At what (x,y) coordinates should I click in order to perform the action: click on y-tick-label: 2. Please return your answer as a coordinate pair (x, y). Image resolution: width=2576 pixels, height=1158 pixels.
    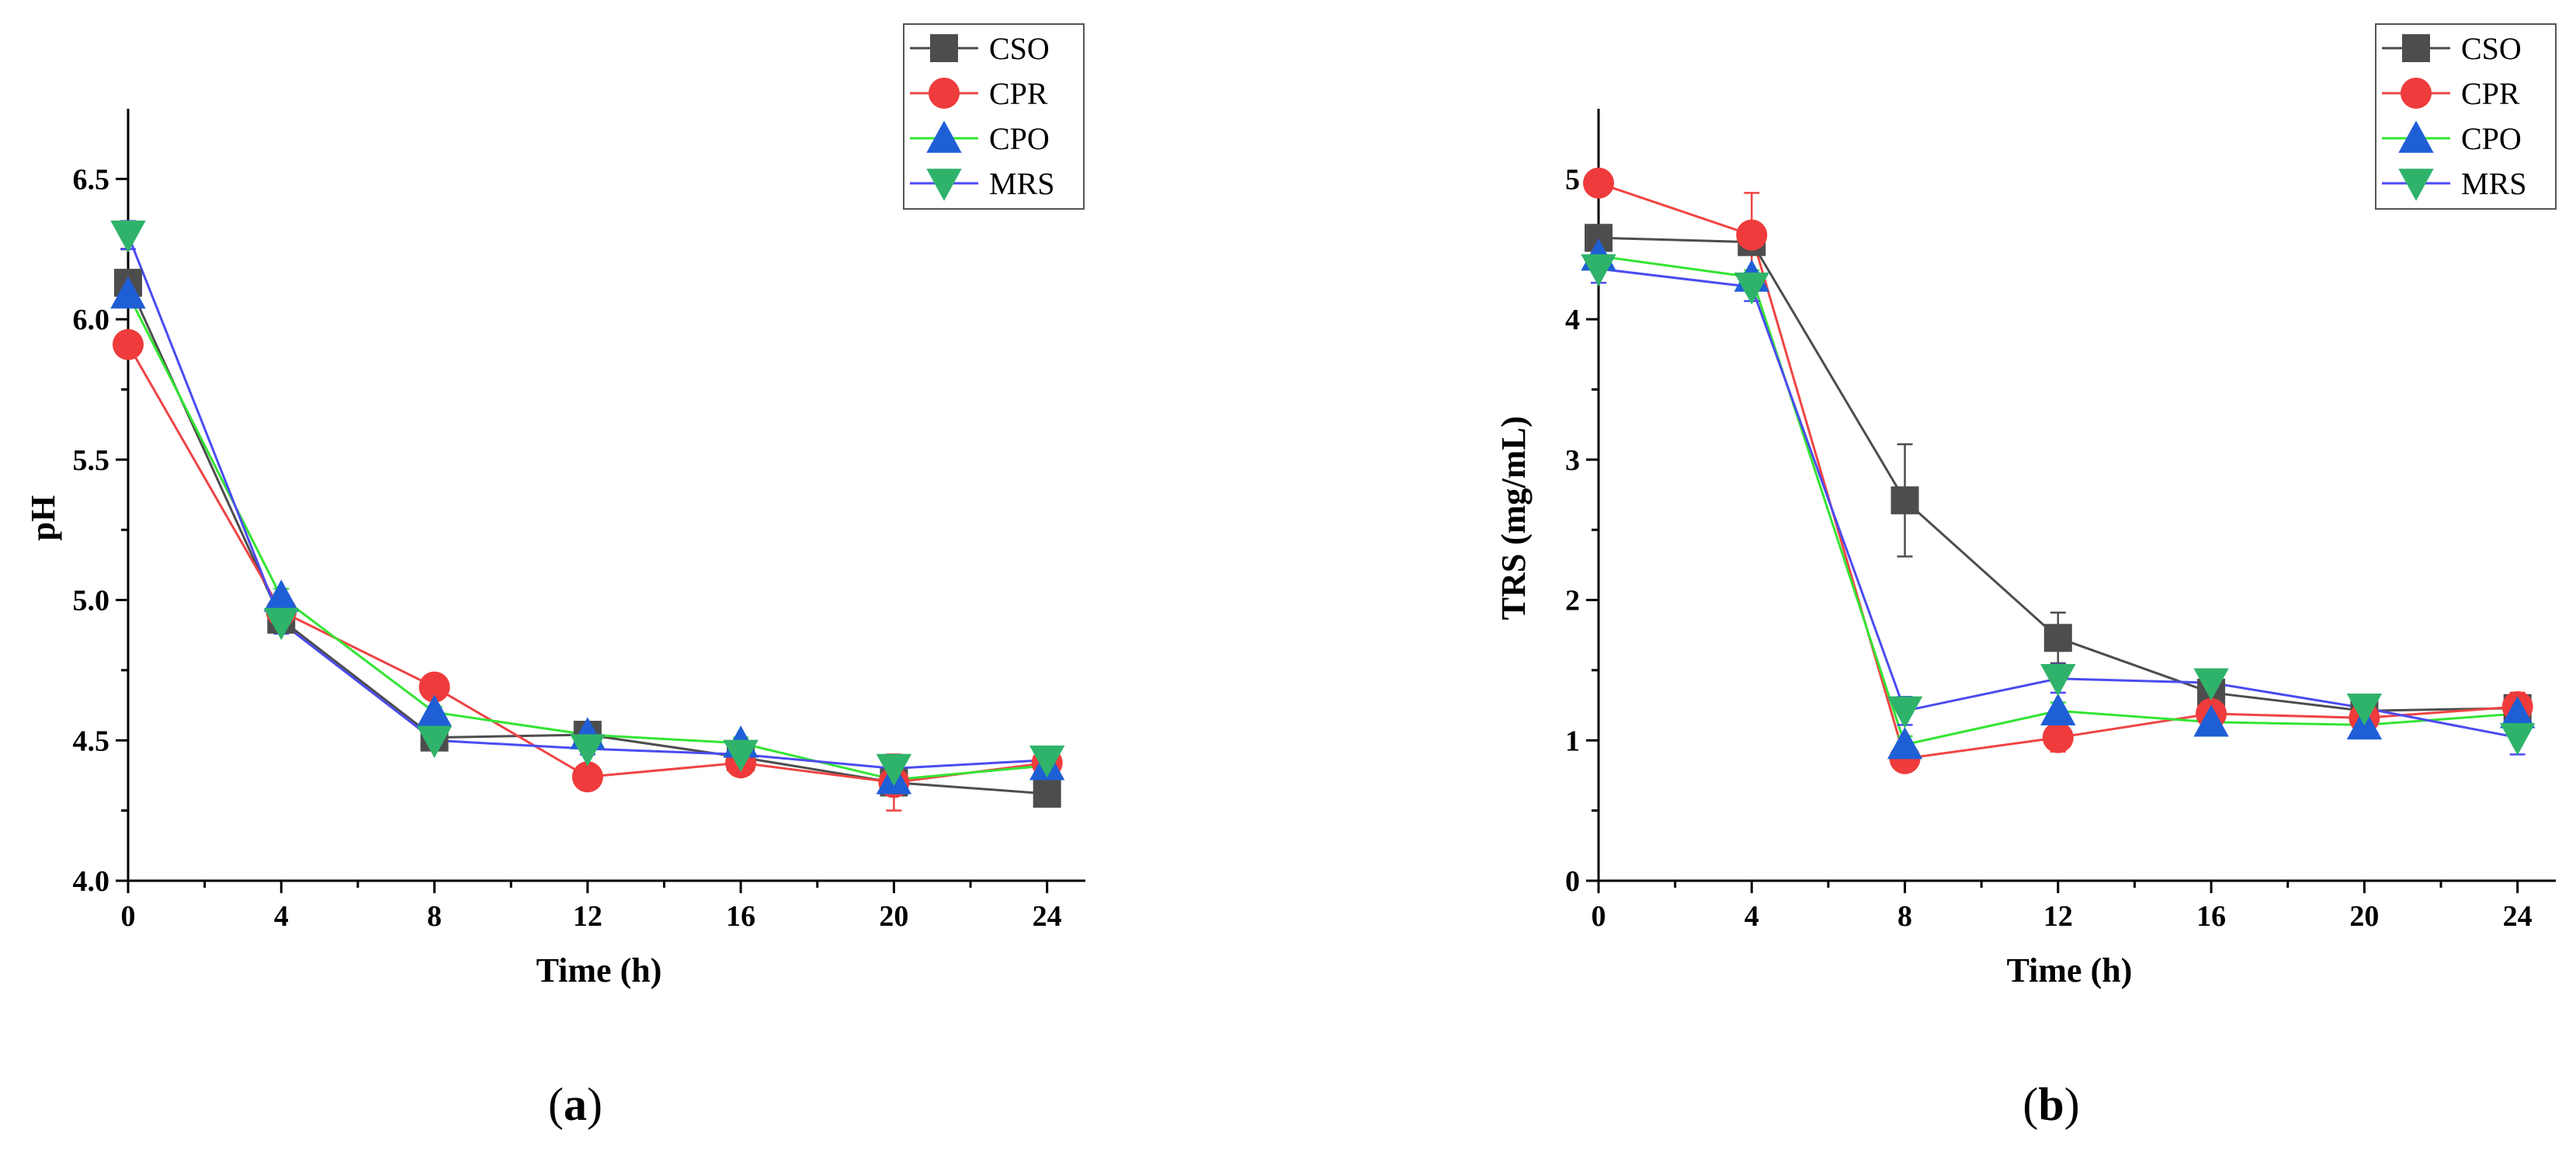
    Looking at the image, I should click on (1572, 601).